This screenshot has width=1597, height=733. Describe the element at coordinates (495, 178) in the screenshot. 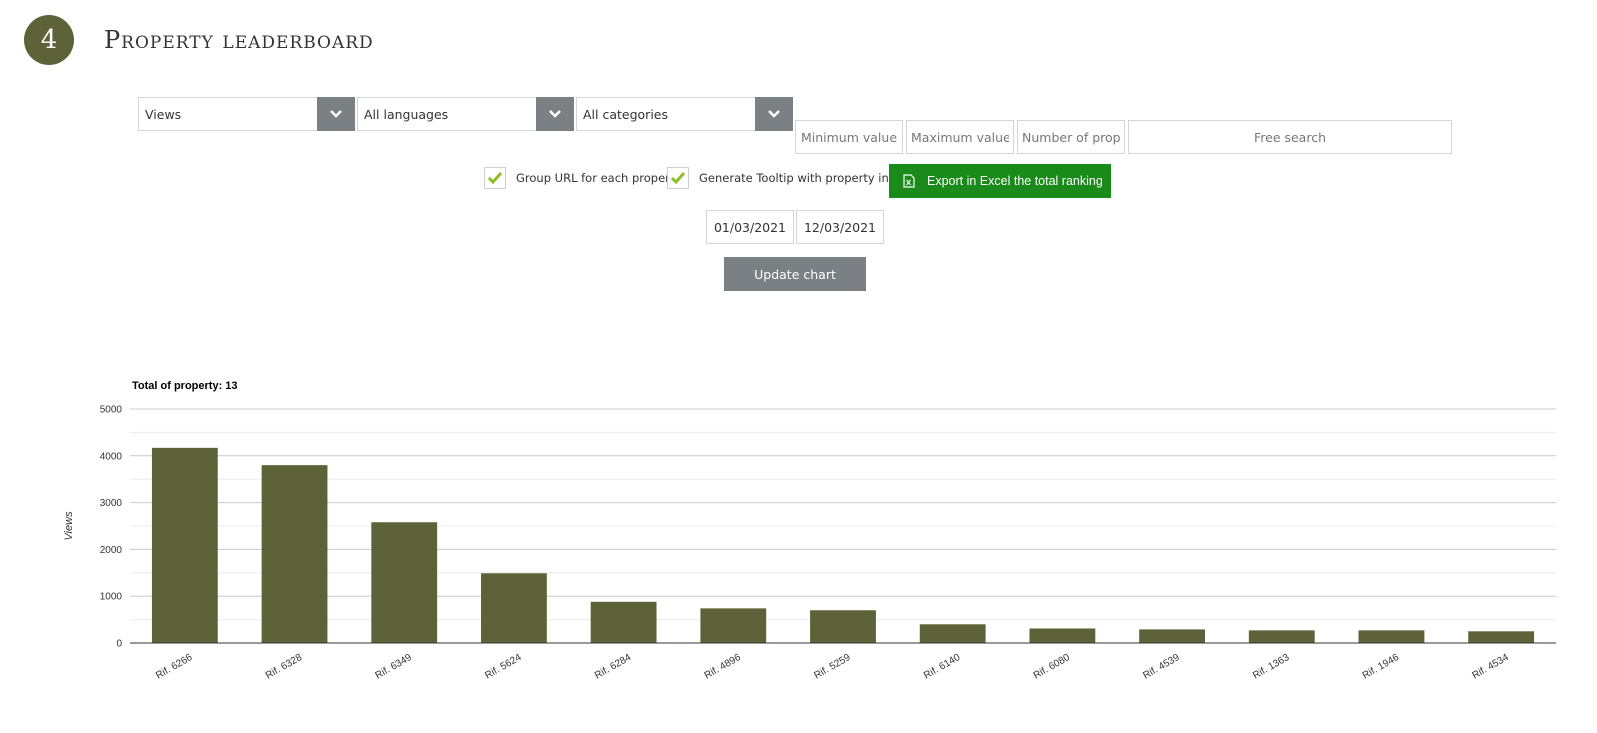

I see `group-url-checkbox` at that location.